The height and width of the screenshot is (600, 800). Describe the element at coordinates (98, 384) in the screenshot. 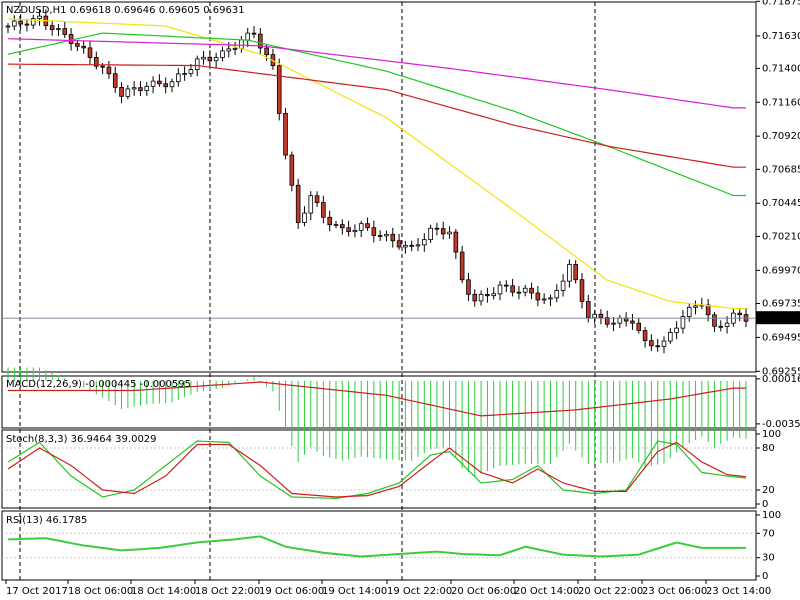

I see `macd-title: MACD(12,26,9) -0.000445 -0.000595` at that location.